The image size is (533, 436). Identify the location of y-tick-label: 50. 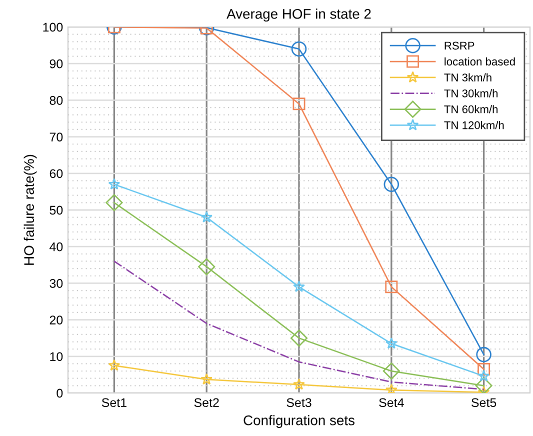
(56, 210).